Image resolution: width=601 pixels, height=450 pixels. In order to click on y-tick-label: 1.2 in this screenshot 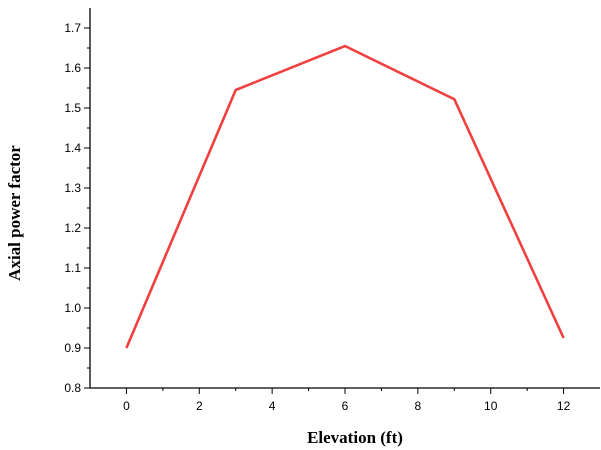, I will do `click(72, 228)`.